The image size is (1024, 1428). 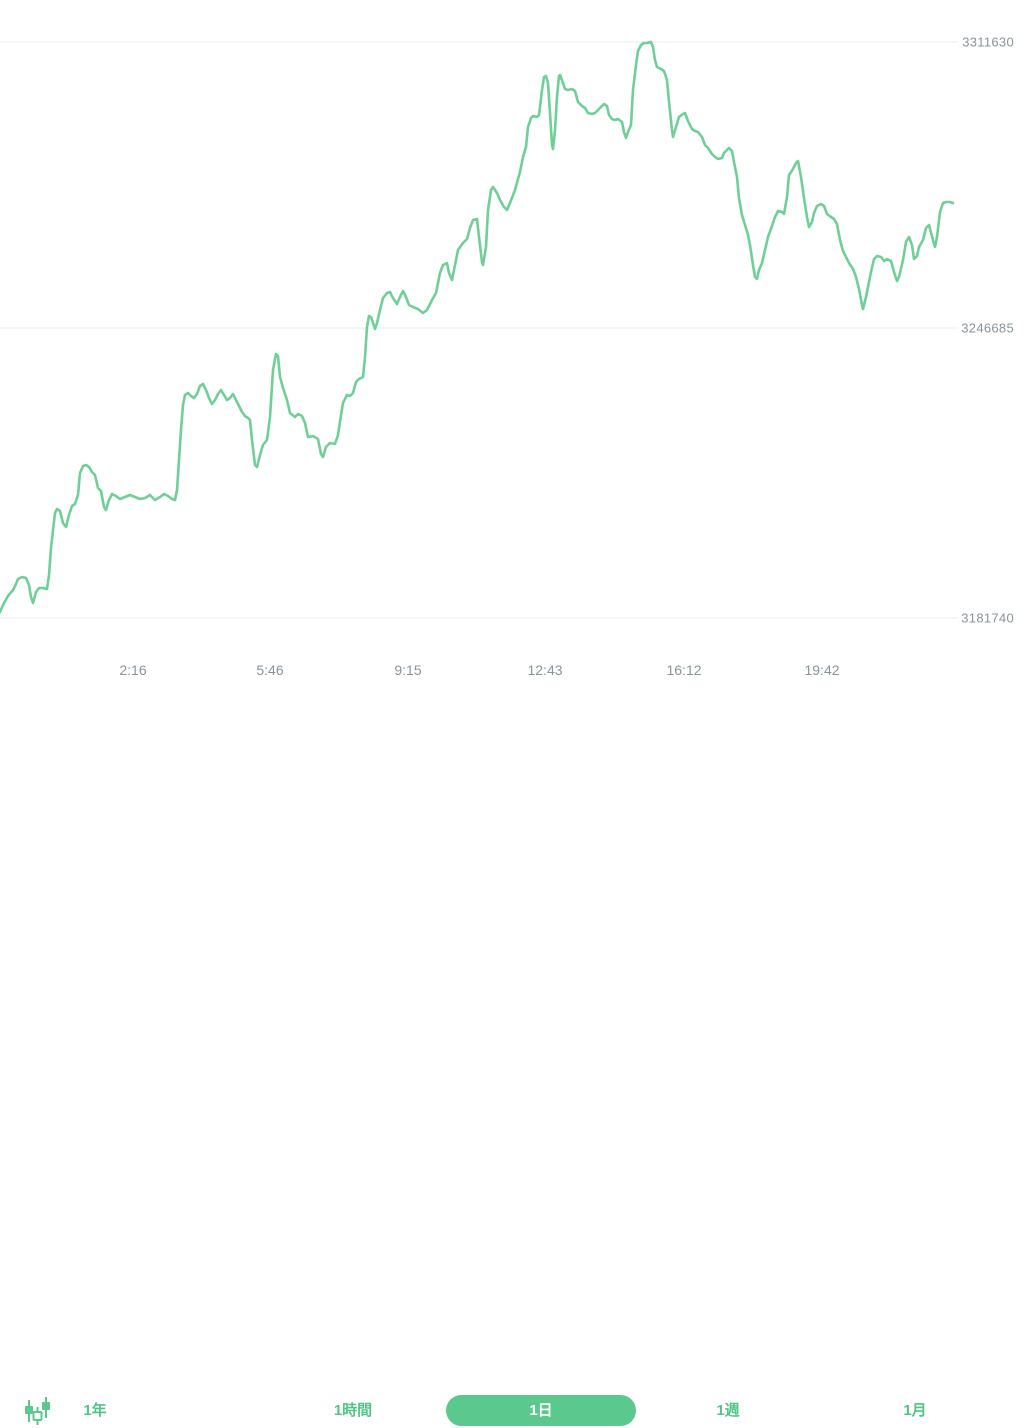 What do you see at coordinates (133, 670) in the screenshot?
I see `x-axis-label: 2:16` at bounding box center [133, 670].